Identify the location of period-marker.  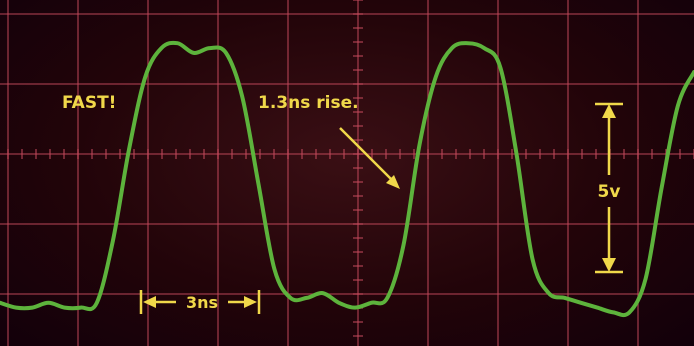
(200, 302).